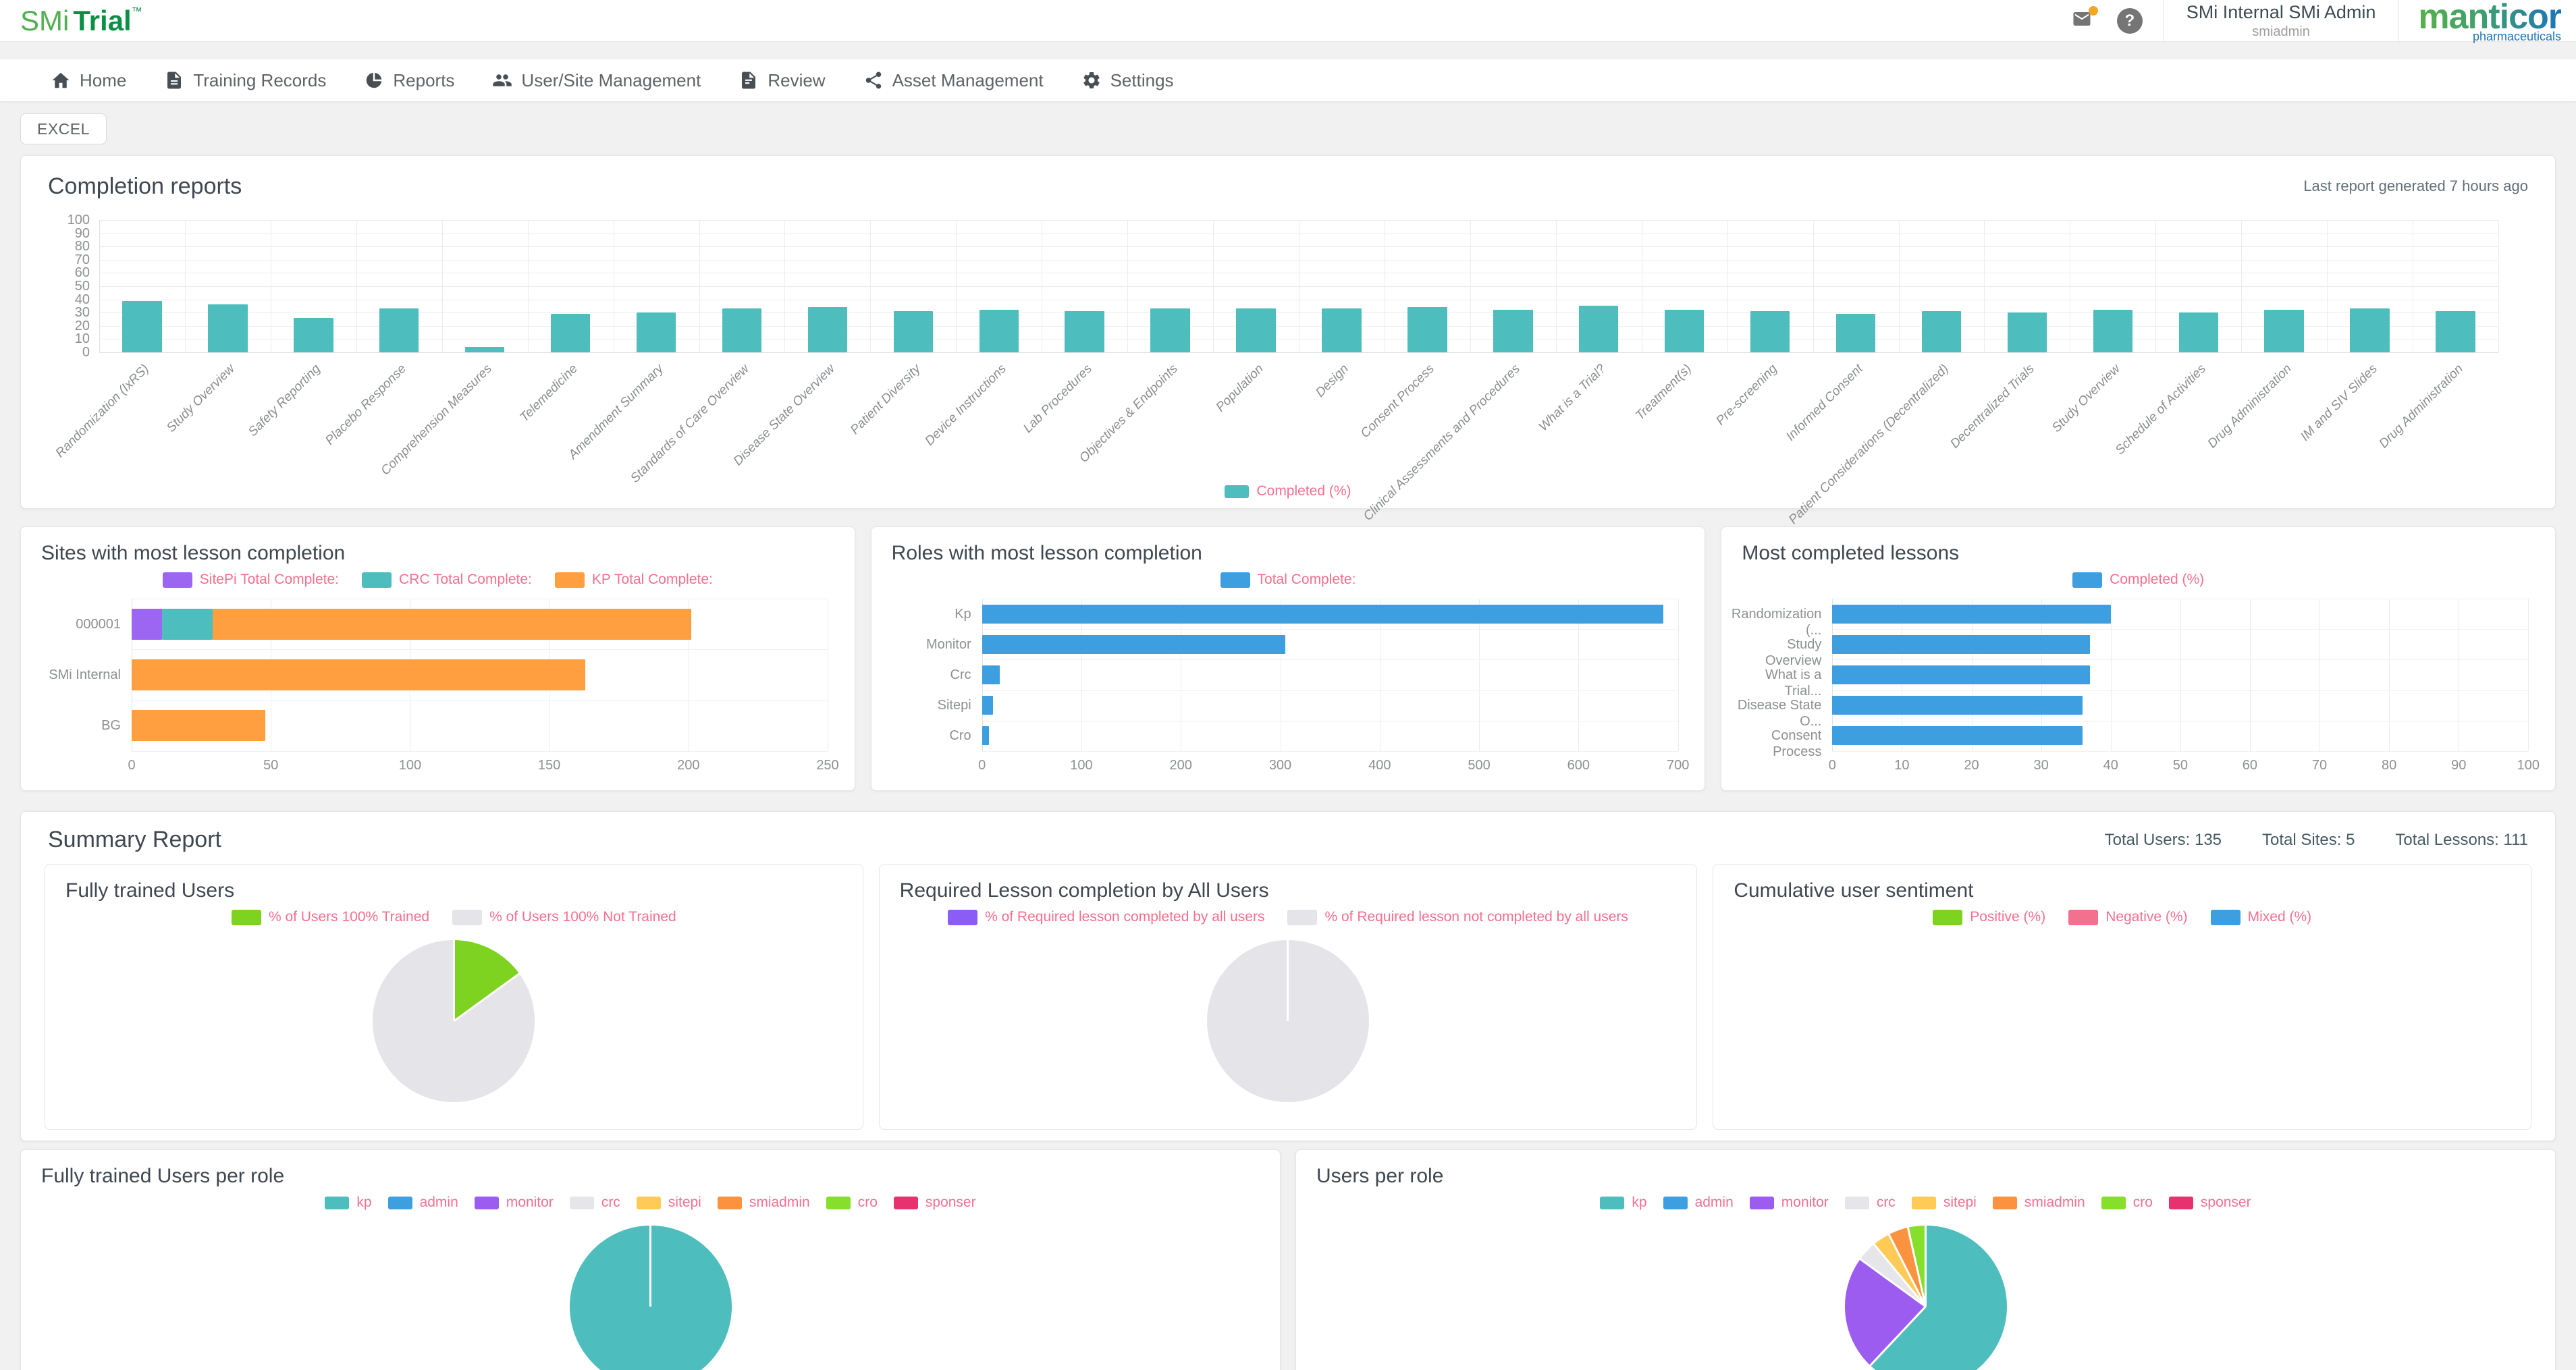 Image resolution: width=2576 pixels, height=1370 pixels. What do you see at coordinates (782, 80) in the screenshot?
I see `nav-item-review: Review` at bounding box center [782, 80].